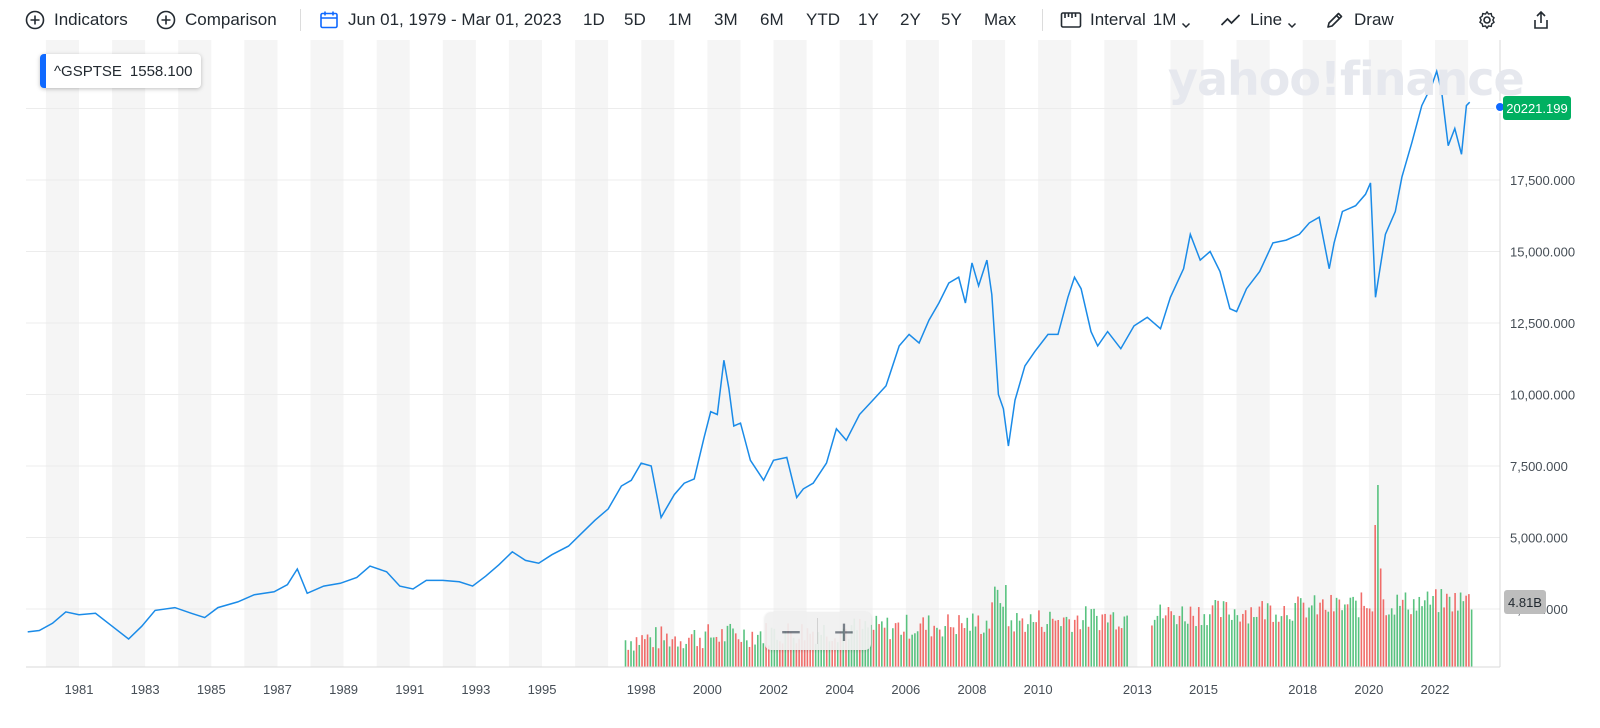 The height and width of the screenshot is (728, 1600). Describe the element at coordinates (951, 19) in the screenshot. I see `range-button-5y: 5Y` at that location.